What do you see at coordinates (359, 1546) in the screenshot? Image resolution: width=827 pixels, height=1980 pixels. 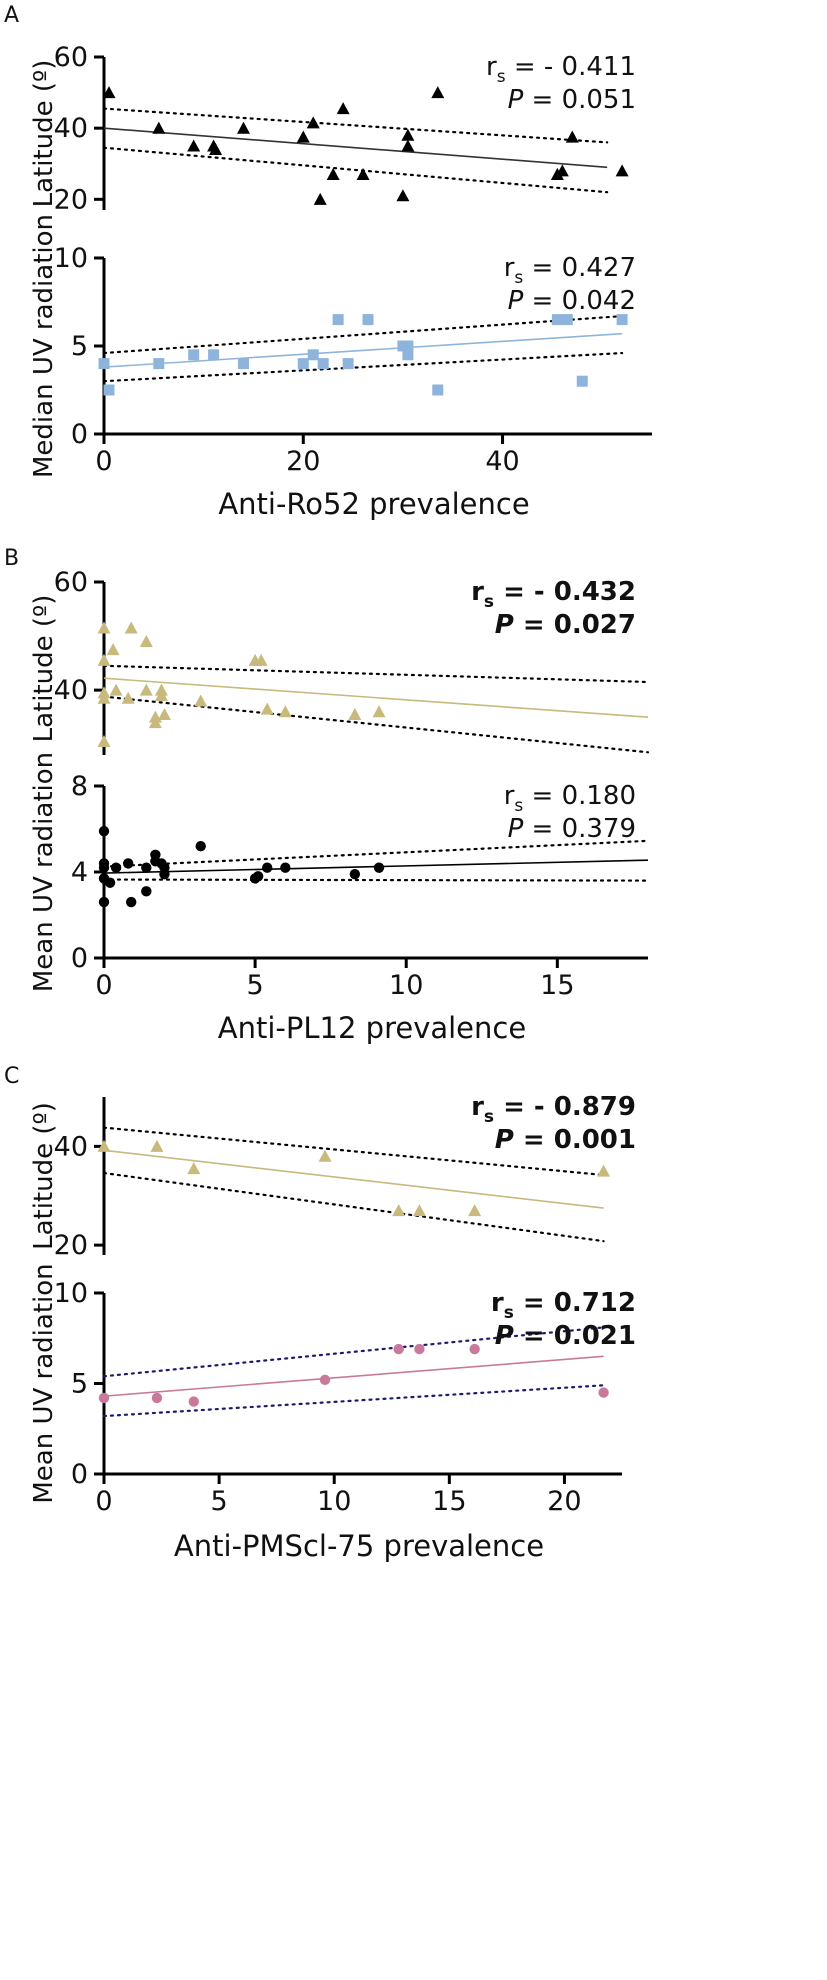 I see `x-axis-title: Anti-PMScl-75 prevalence` at bounding box center [359, 1546].